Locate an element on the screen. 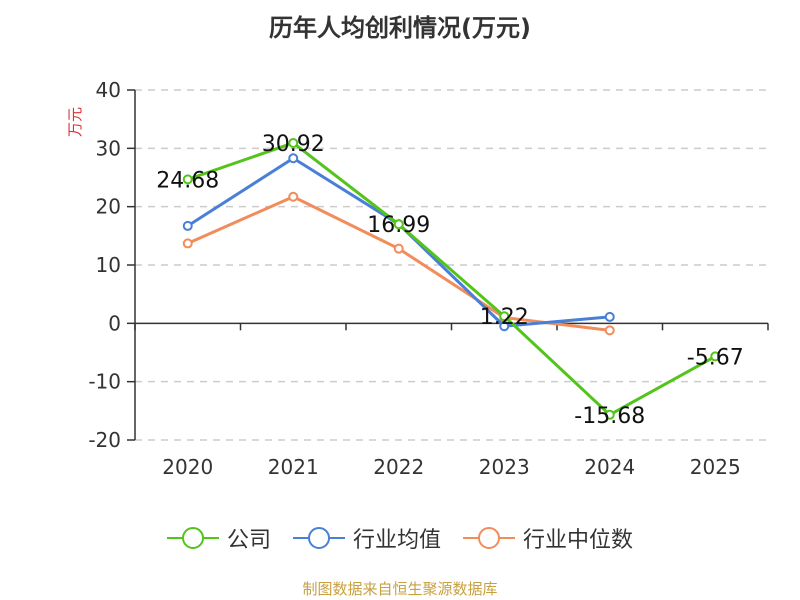 Image resolution: width=800 pixels, height=600 pixels. y-tick-label: -20 is located at coordinates (104, 440).